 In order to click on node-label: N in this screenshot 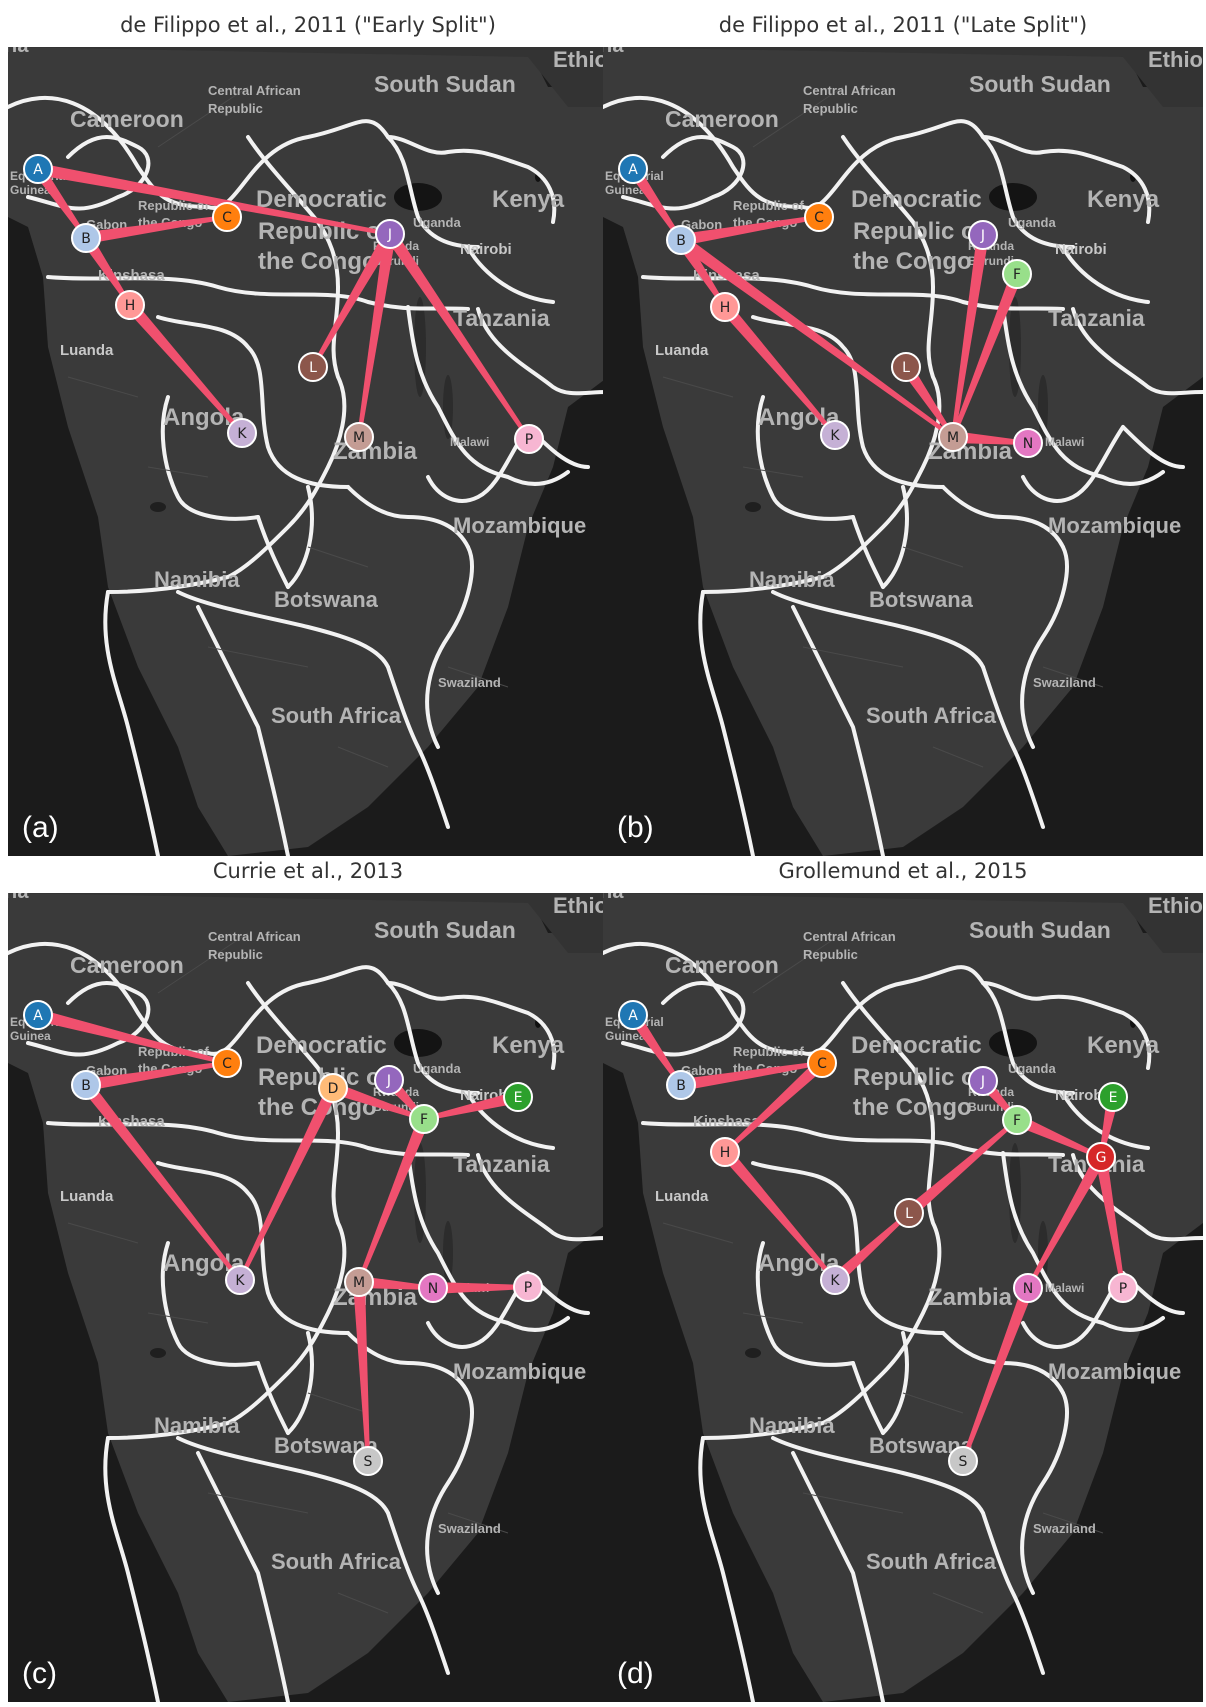, I will do `click(1028, 444)`.